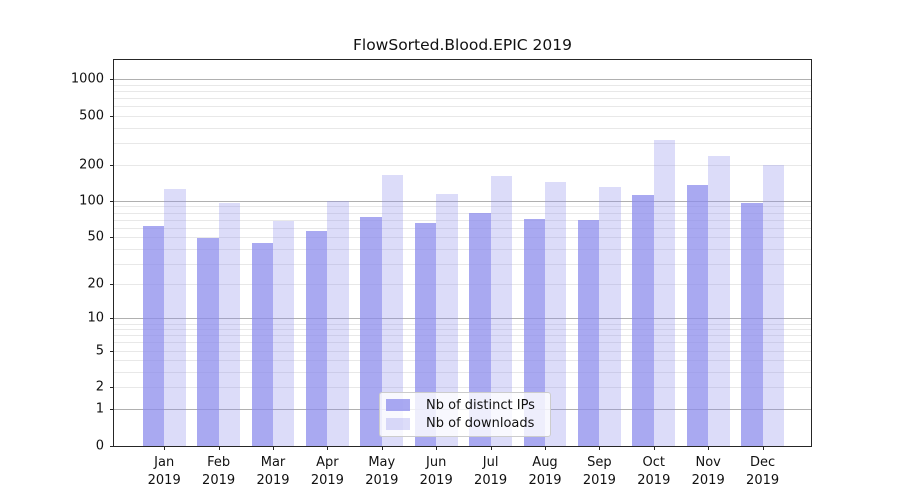 This screenshot has width=900, height=500. What do you see at coordinates (273, 471) in the screenshot?
I see `x-tick-label: Mar 2019` at bounding box center [273, 471].